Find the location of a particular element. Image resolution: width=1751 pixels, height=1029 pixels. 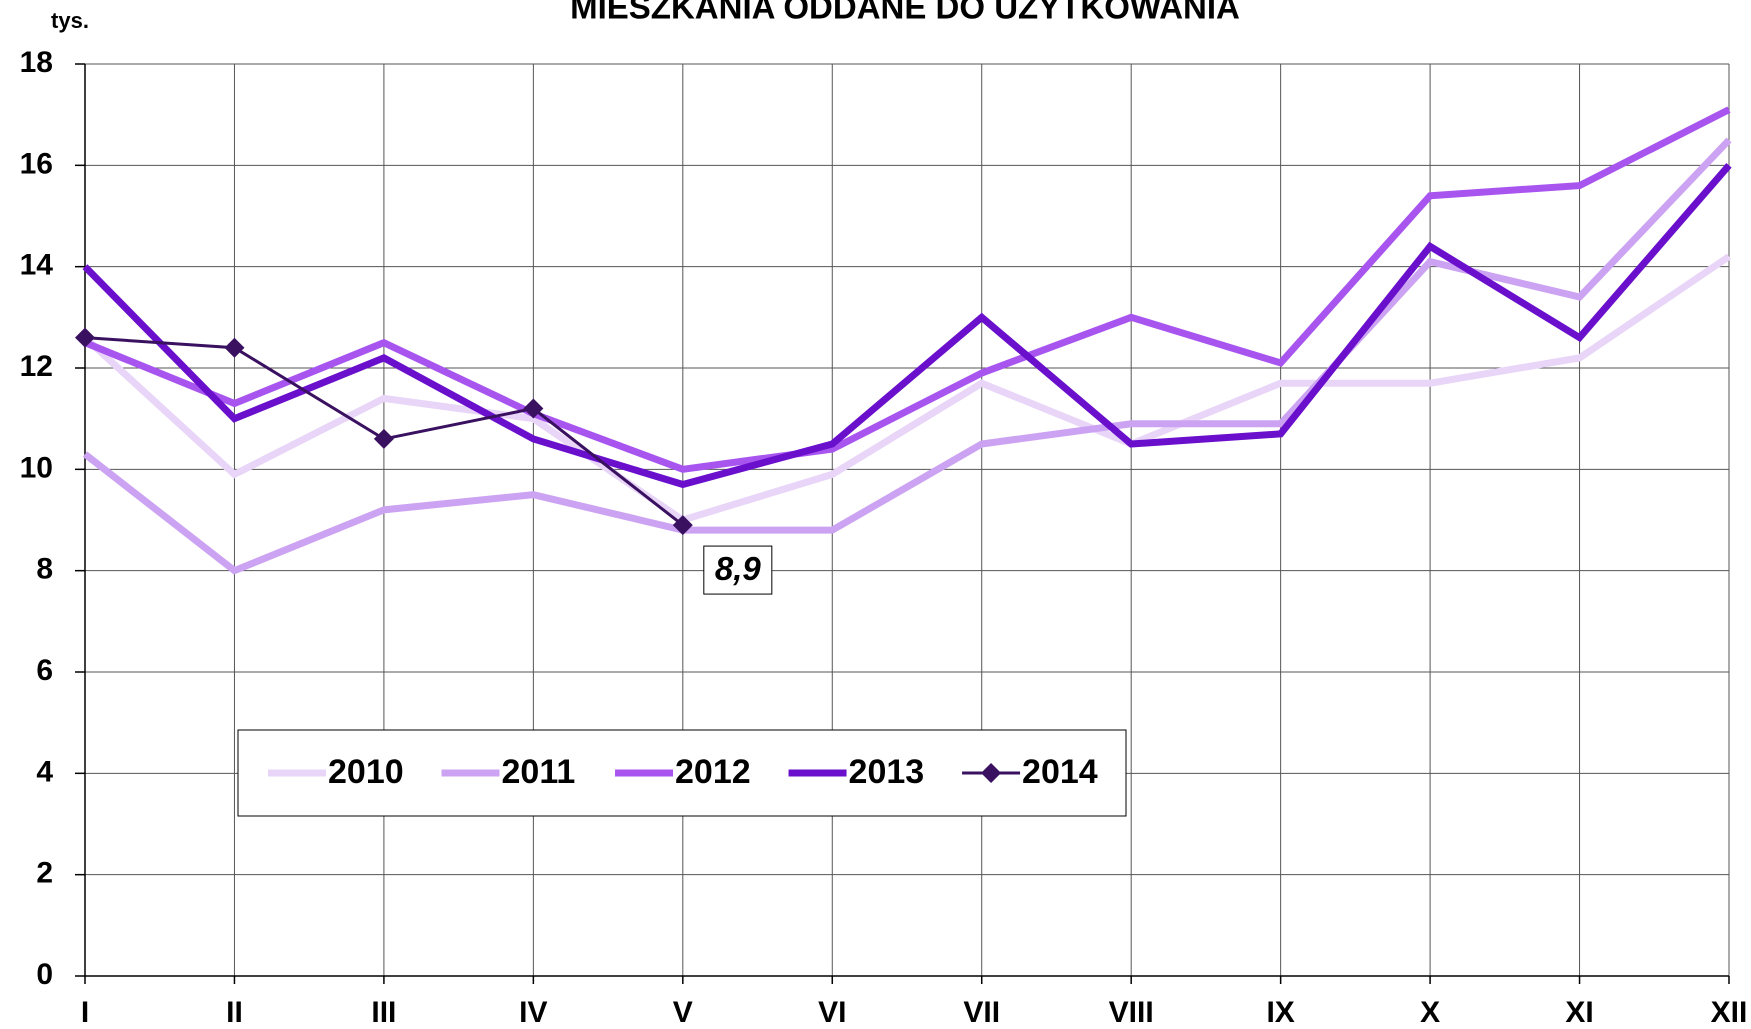

legend-label: 2013 is located at coordinates (887, 772).